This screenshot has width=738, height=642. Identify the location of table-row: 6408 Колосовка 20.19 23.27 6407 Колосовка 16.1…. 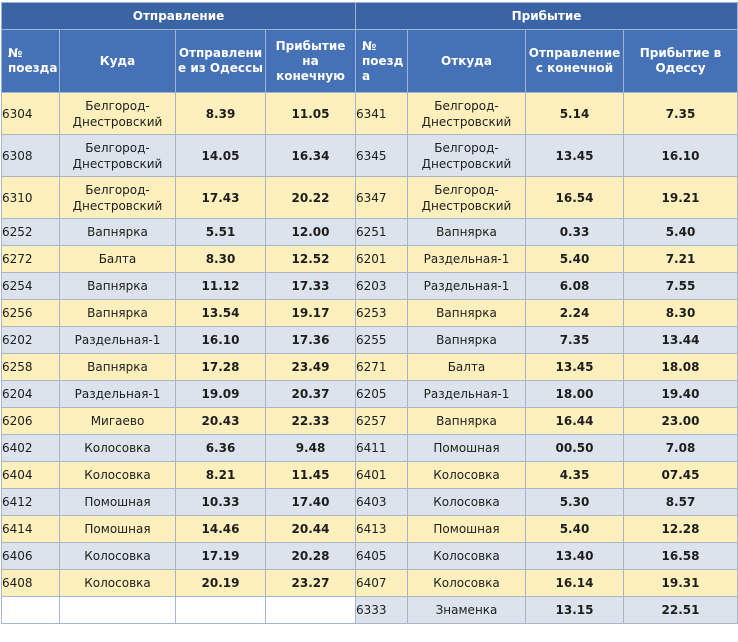
(369, 583).